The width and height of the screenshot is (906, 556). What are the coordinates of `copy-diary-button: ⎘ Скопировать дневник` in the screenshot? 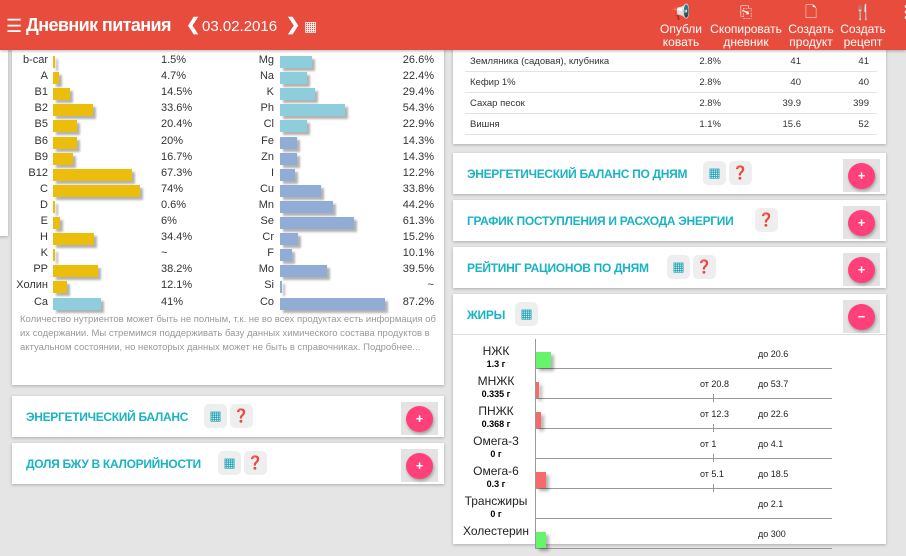 It's located at (746, 26).